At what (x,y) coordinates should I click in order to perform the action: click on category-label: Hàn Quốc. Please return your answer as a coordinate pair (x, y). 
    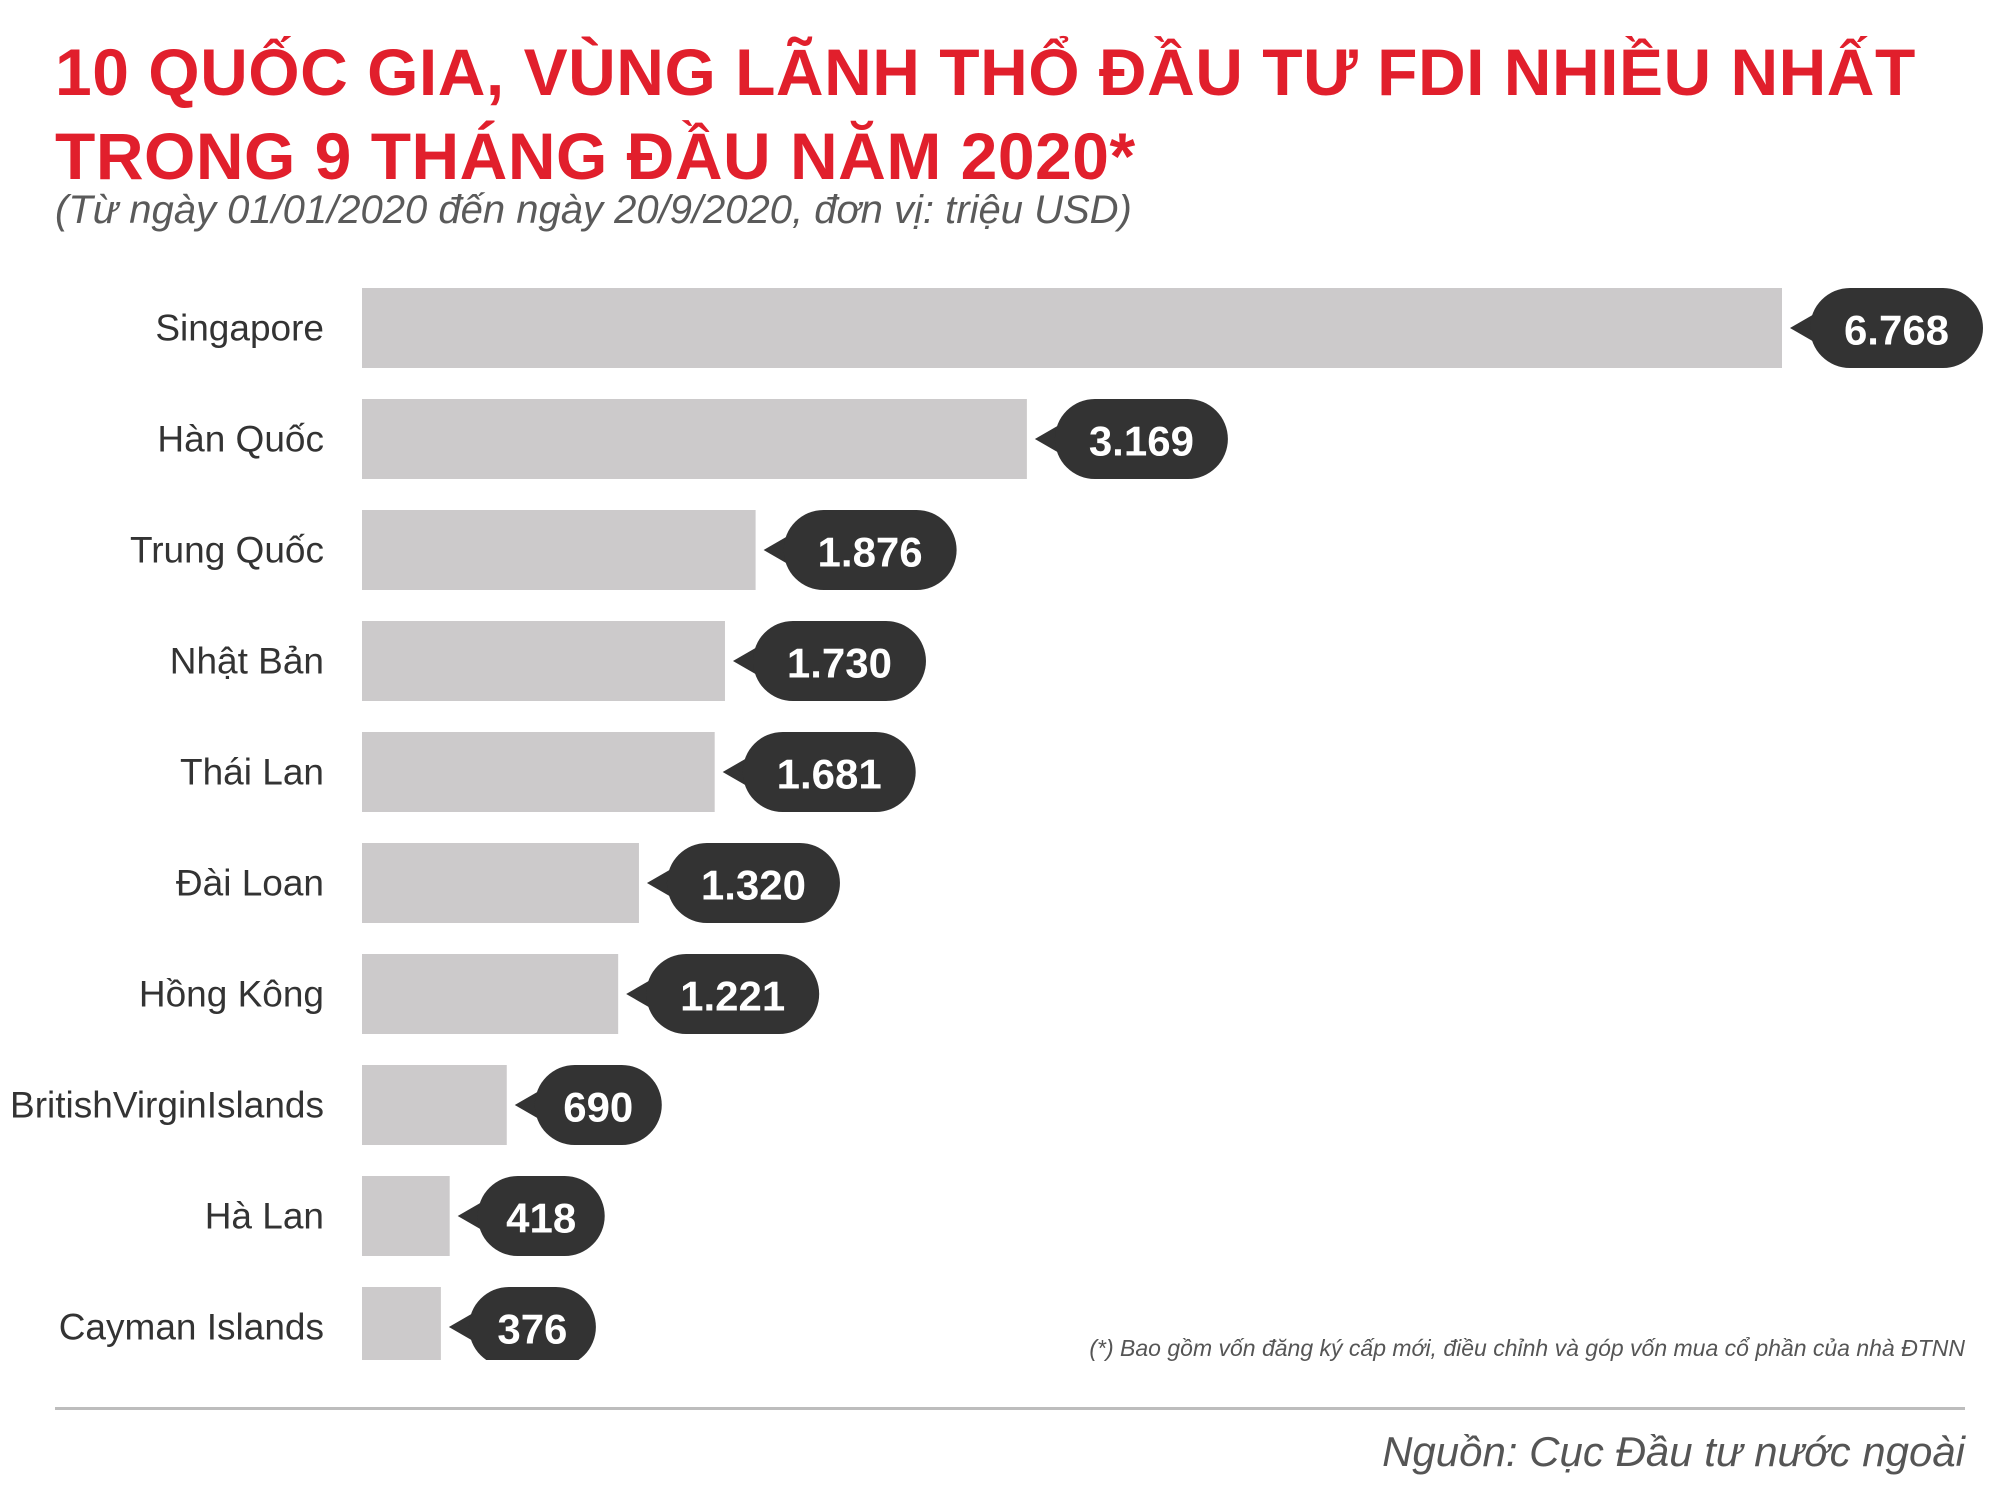
    Looking at the image, I should click on (240, 439).